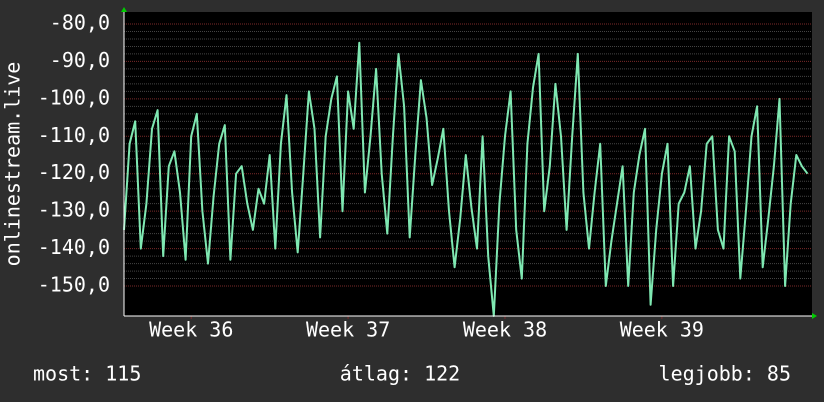 Image resolution: width=824 pixels, height=402 pixels. Describe the element at coordinates (80, 22) in the screenshot. I see `y-tick-label: -80,0` at that location.